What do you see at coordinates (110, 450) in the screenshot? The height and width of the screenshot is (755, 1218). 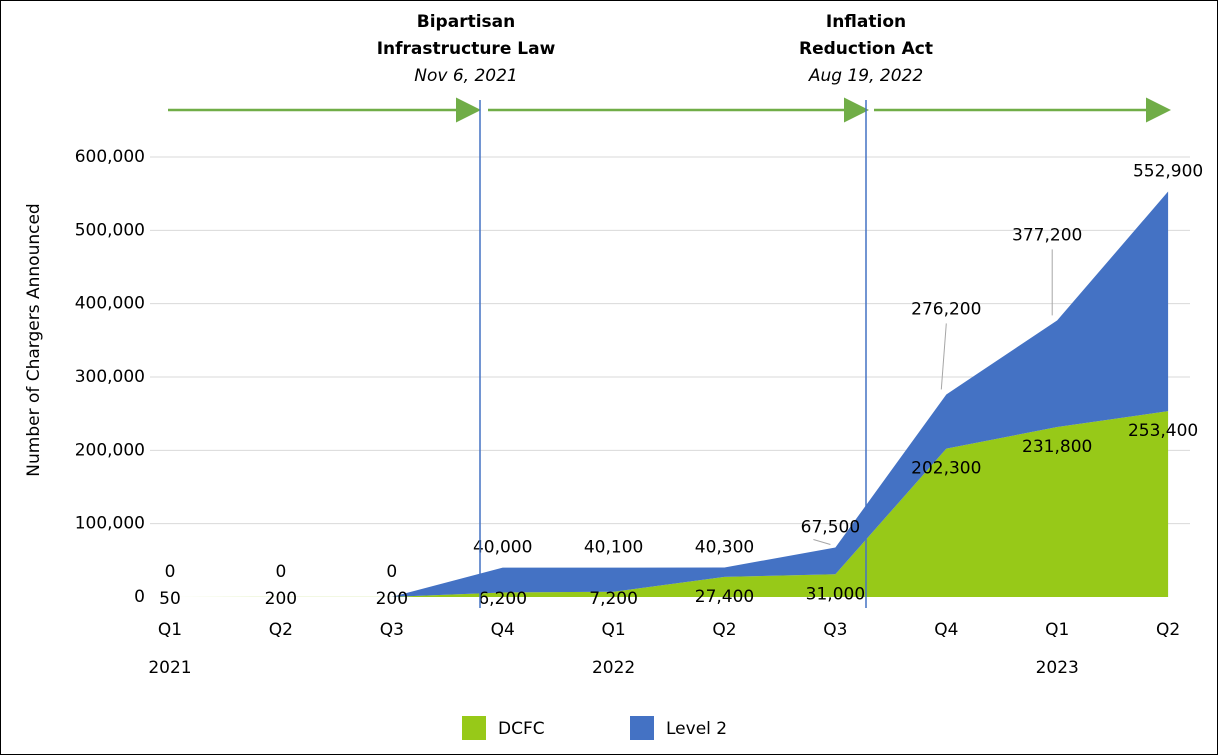 I see `y-tick-label: 200,000` at bounding box center [110, 450].